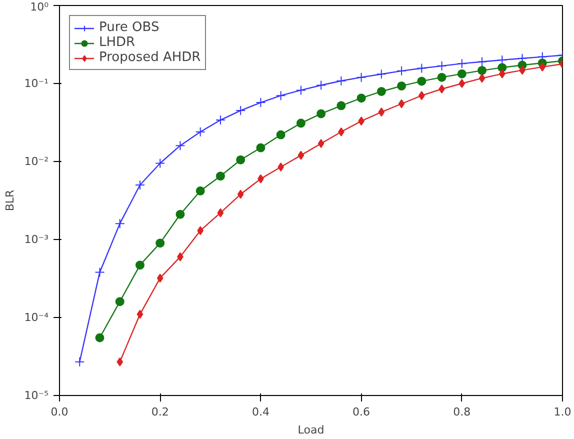 The width and height of the screenshot is (574, 439). What do you see at coordinates (36, 395) in the screenshot?
I see `y-tick-label: 10⁻⁵` at bounding box center [36, 395].